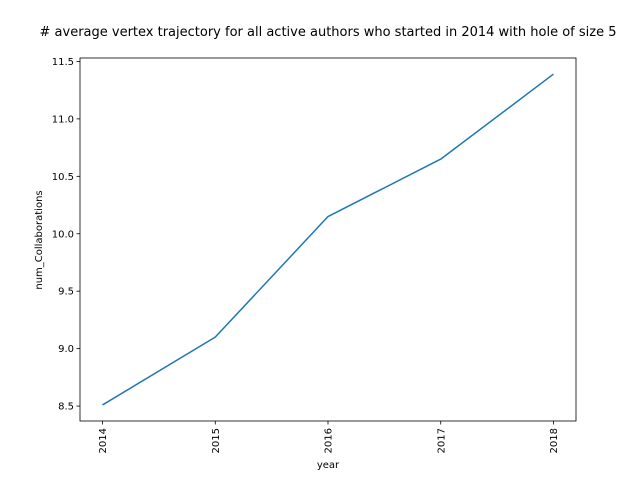  Describe the element at coordinates (63, 177) in the screenshot. I see `y-tick-label: 10.5` at that location.